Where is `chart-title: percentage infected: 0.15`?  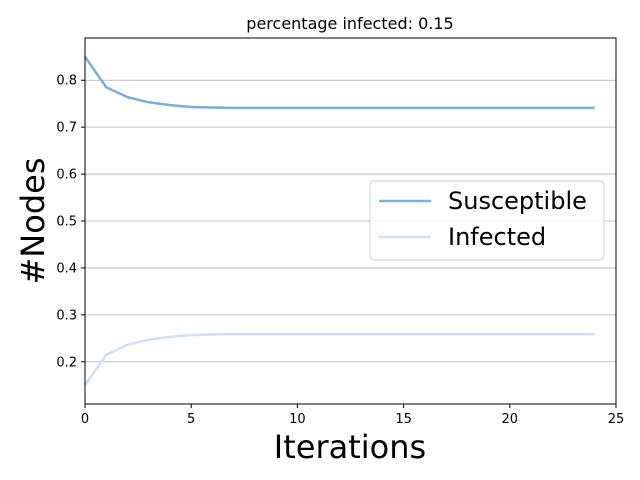 chart-title: percentage infected: 0.15 is located at coordinates (349, 23).